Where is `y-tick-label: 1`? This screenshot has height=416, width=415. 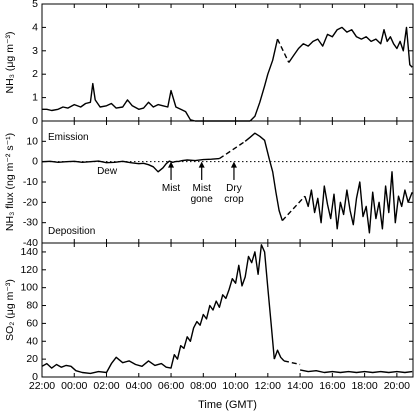
y-tick-label: 1 is located at coordinates (35, 98).